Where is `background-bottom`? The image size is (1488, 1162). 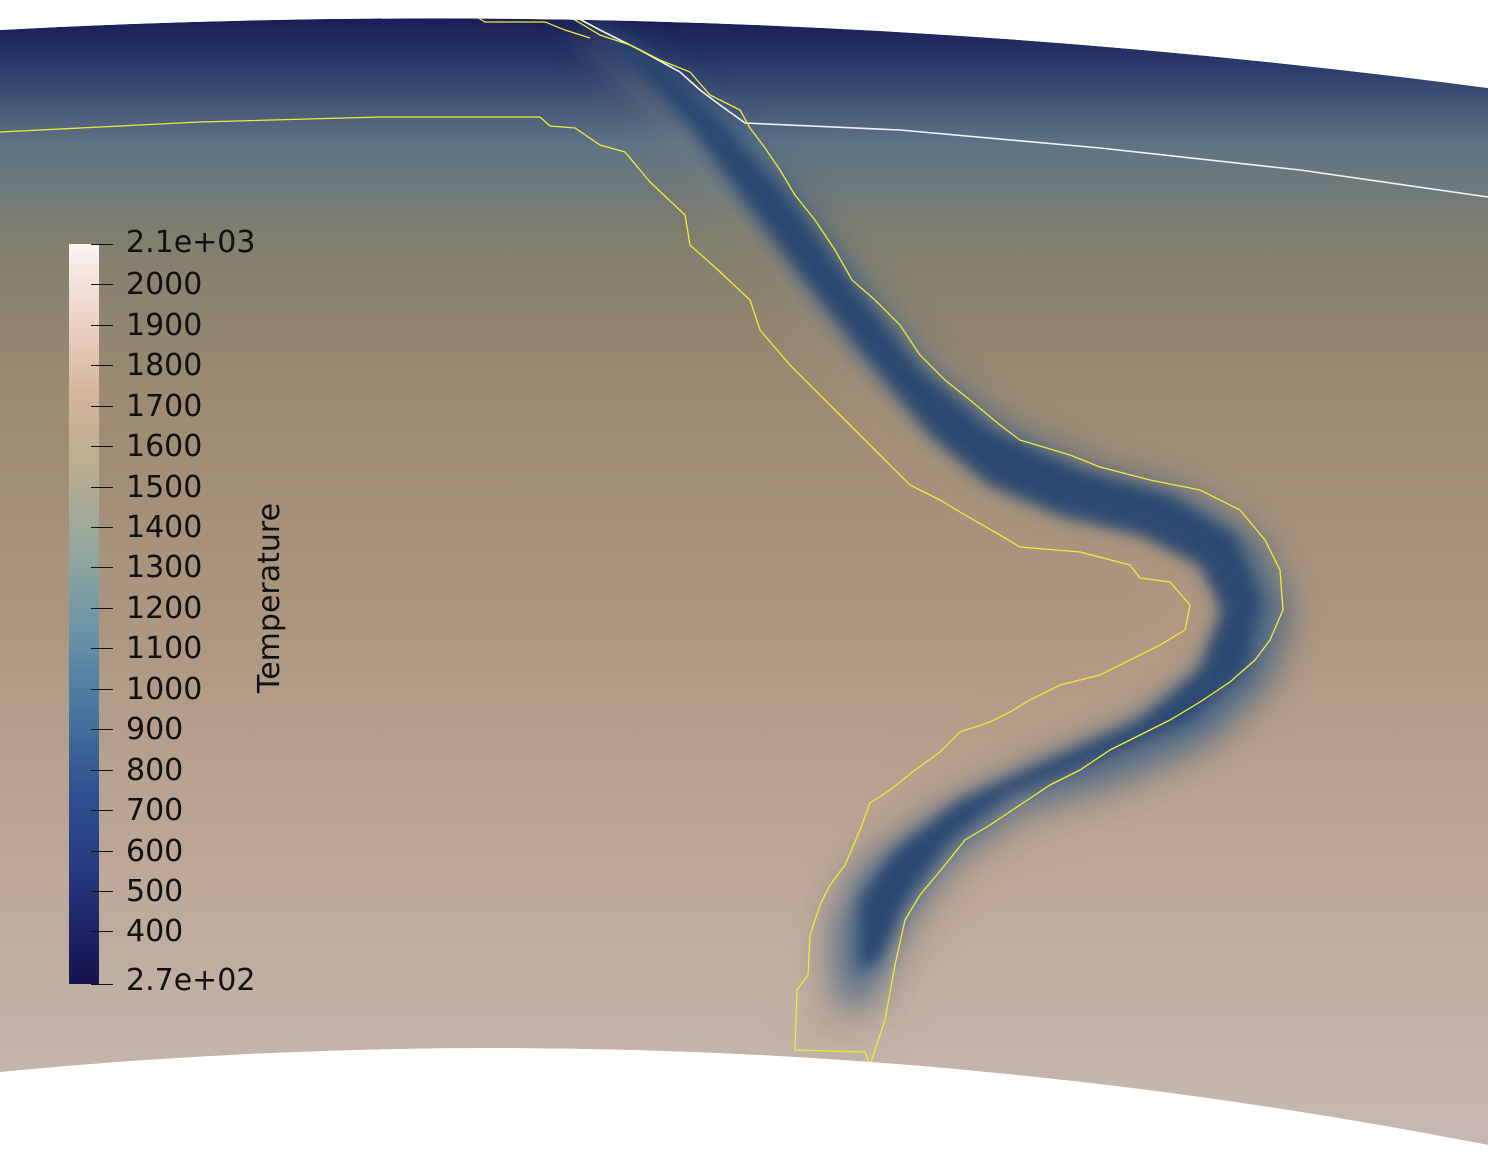 background-bottom is located at coordinates (744, 1105).